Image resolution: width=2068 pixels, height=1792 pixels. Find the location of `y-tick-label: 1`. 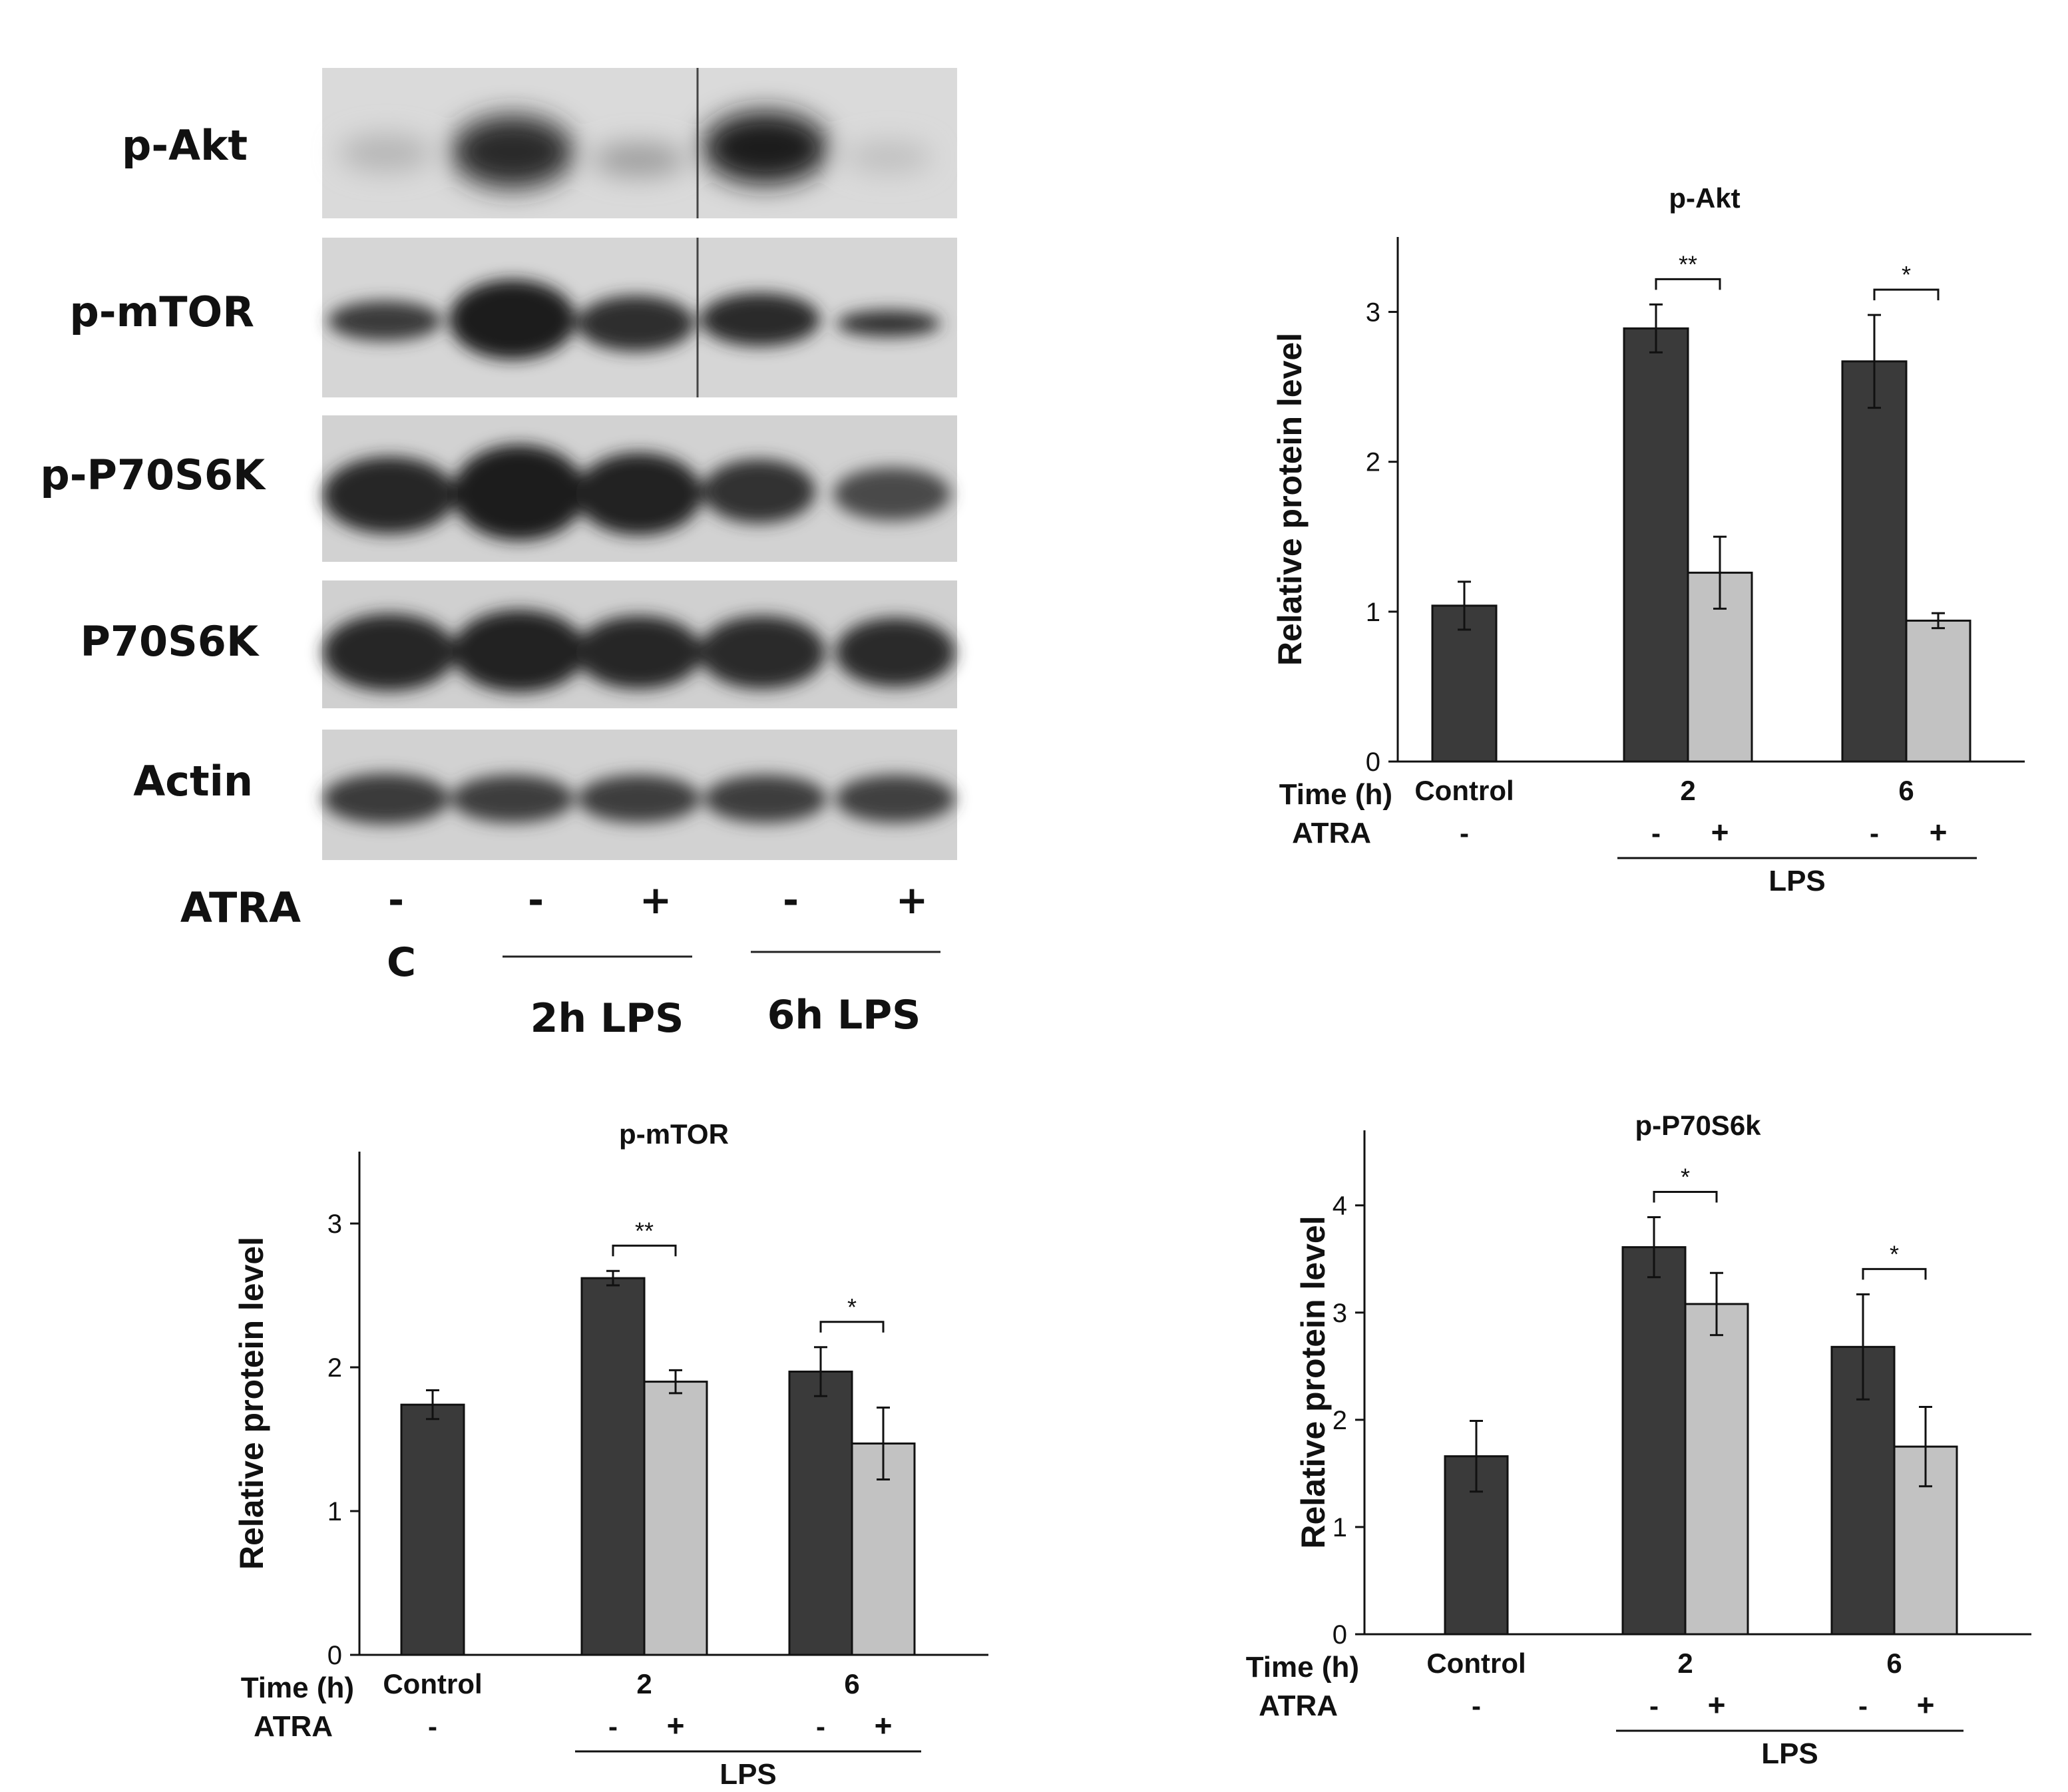

y-tick-label: 1 is located at coordinates (1373, 612).